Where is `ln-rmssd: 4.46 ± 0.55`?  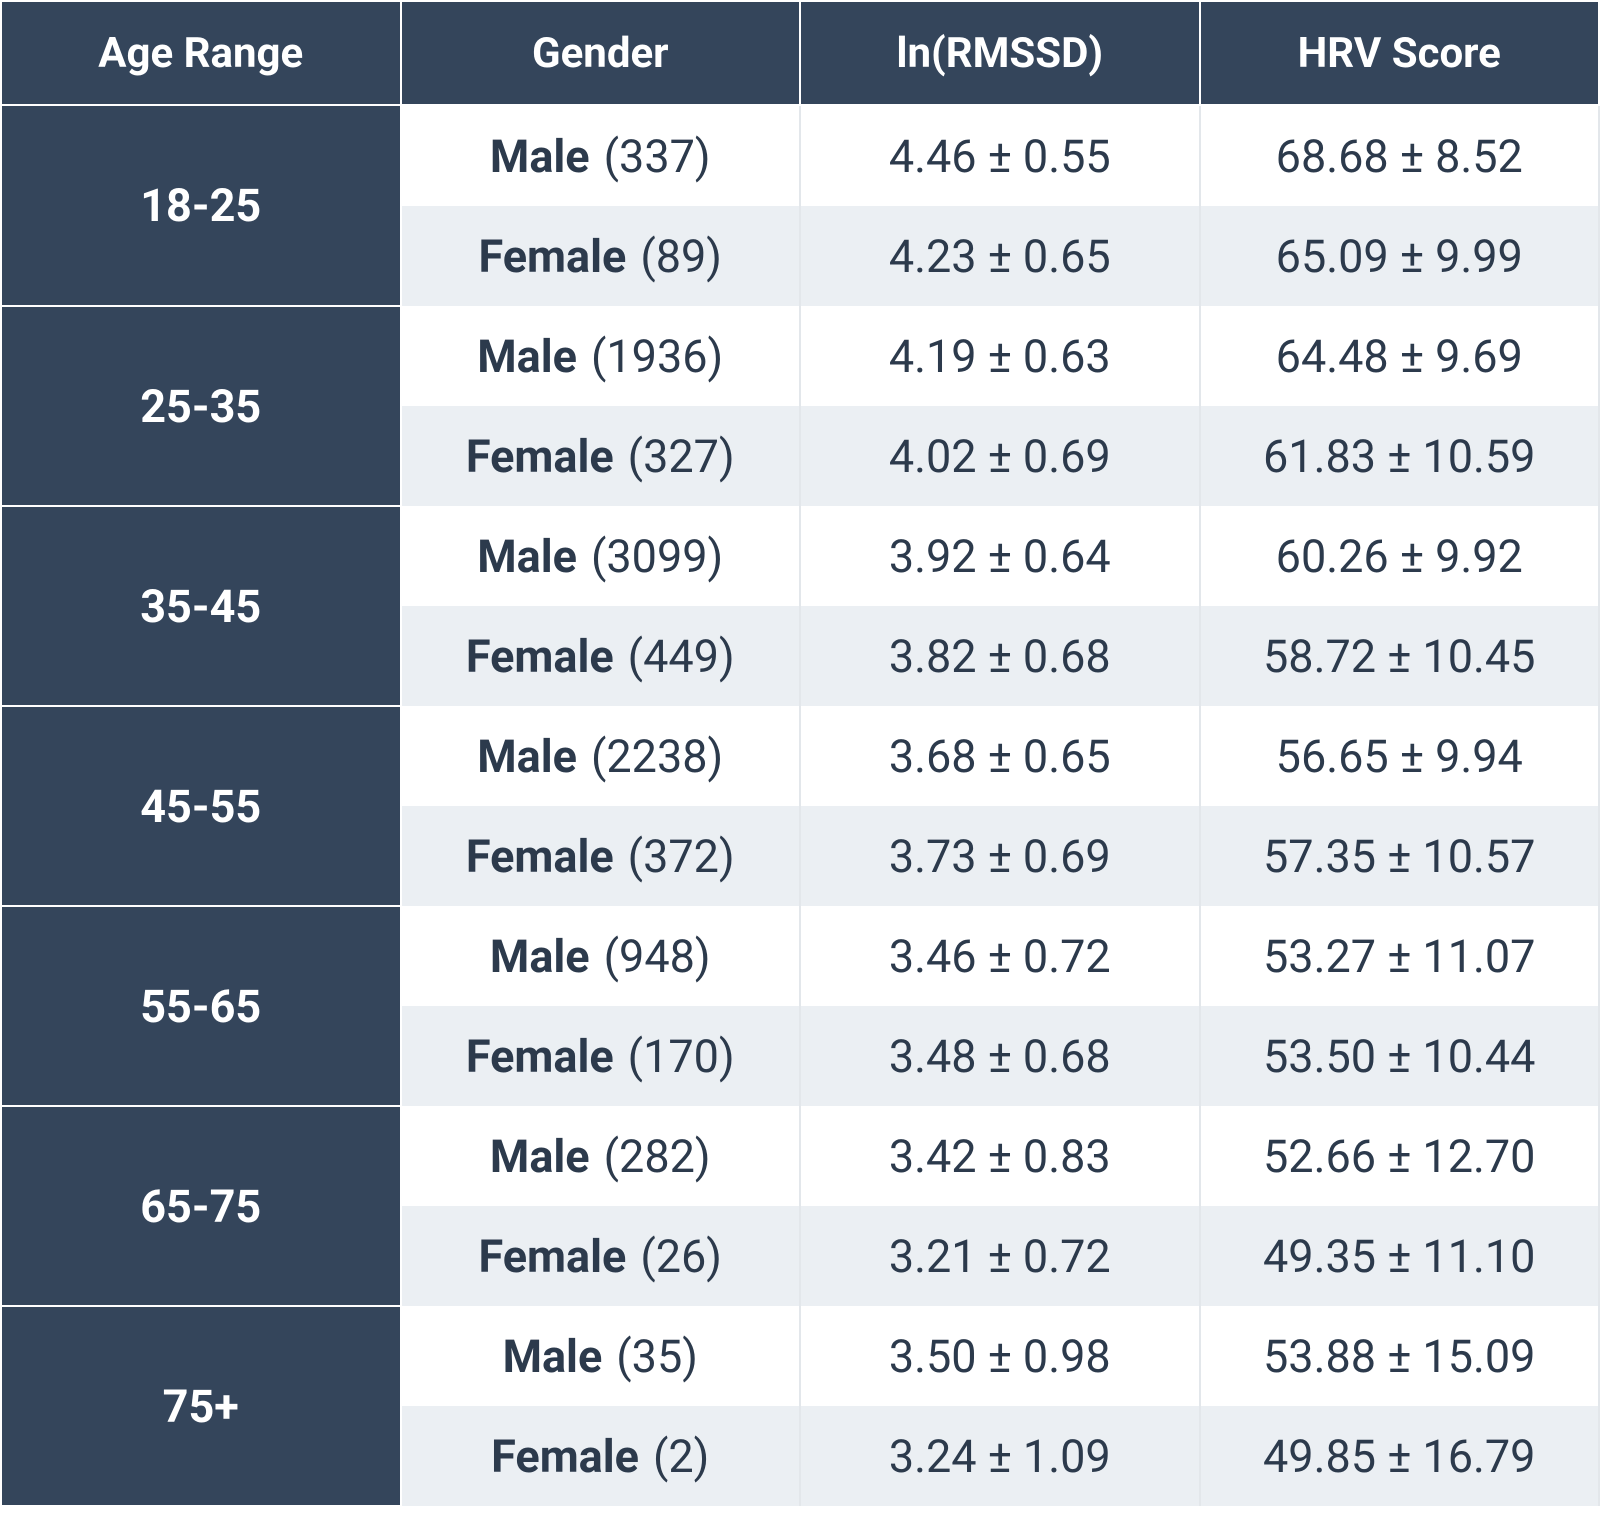
ln-rmssd: 4.46 ± 0.55 is located at coordinates (1000, 155).